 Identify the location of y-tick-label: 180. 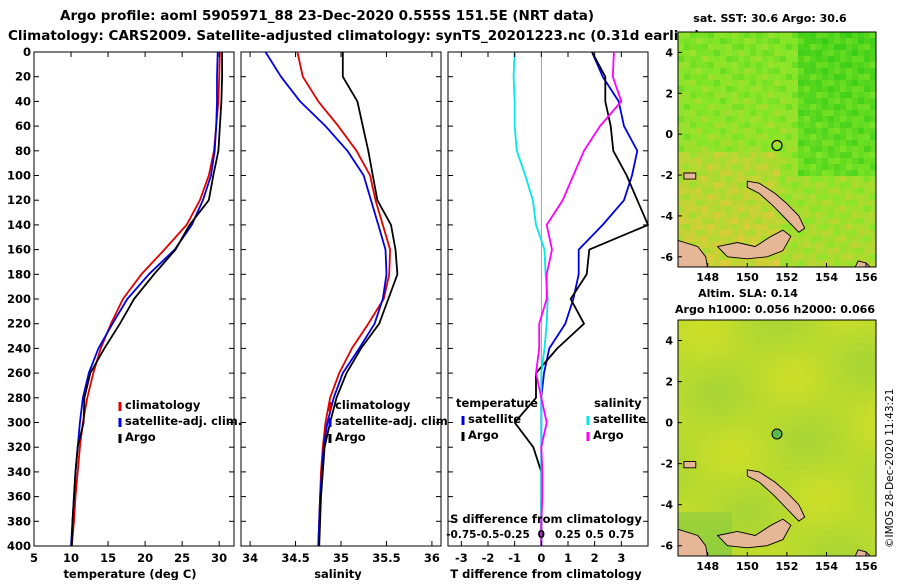
(19, 274).